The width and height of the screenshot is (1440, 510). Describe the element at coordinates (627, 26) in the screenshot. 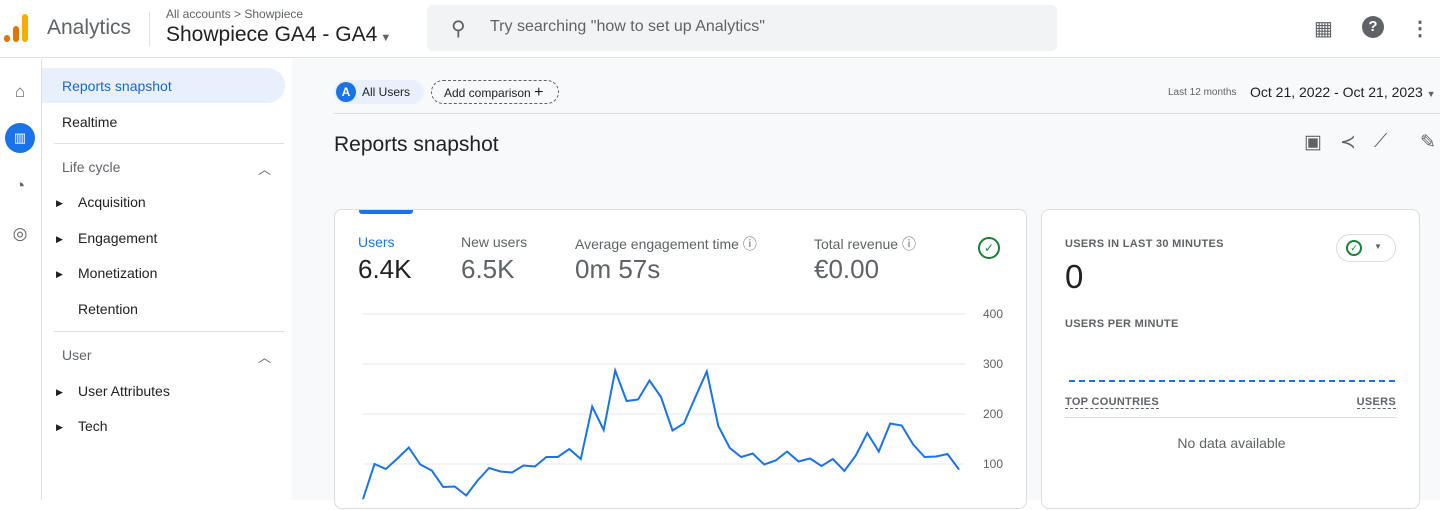

I see `search-input: Try searching "how to set up Analytics"` at that location.